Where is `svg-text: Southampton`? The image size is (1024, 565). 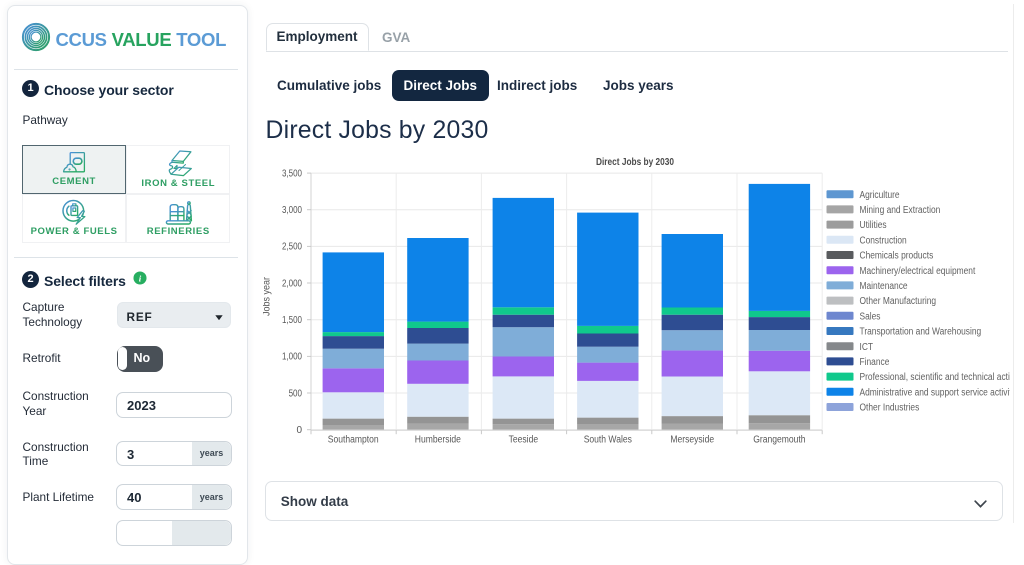
svg-text: Southampton is located at coordinates (353, 439).